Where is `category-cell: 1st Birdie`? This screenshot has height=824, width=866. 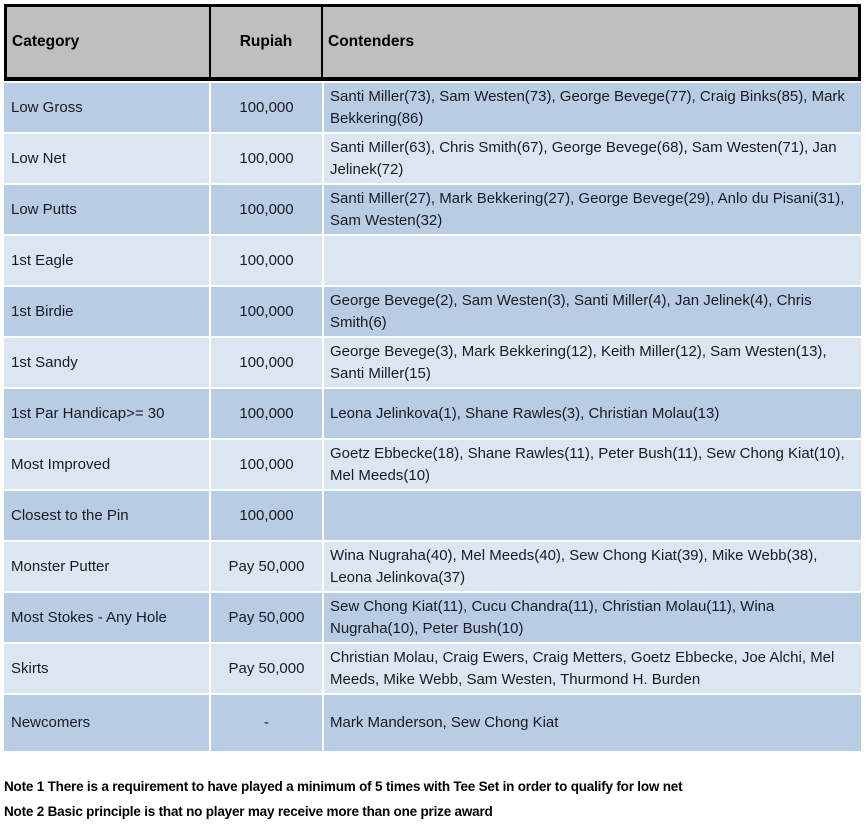
category-cell: 1st Birdie is located at coordinates (106, 311).